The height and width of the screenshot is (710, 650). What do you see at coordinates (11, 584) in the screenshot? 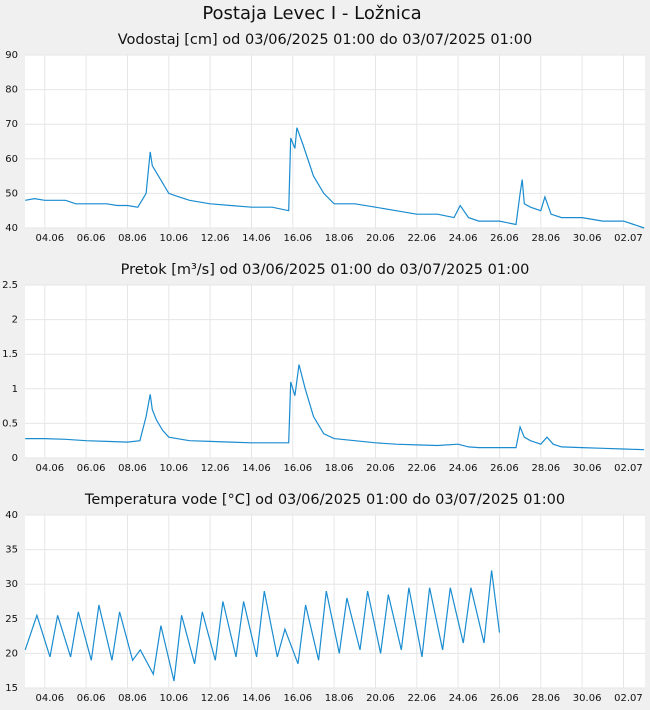
I see `y-tick-label: 30` at bounding box center [11, 584].